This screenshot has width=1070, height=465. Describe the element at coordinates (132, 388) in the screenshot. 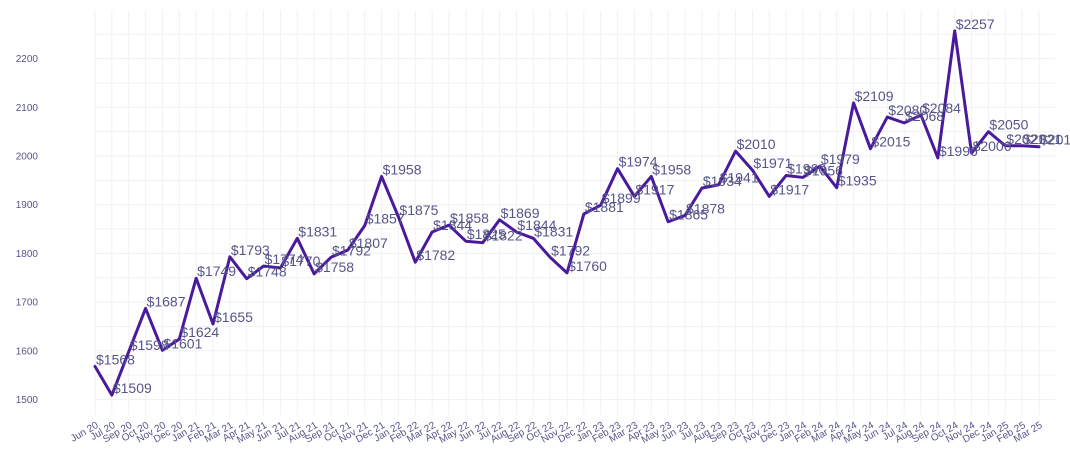

I see `data-label: $1509` at that location.